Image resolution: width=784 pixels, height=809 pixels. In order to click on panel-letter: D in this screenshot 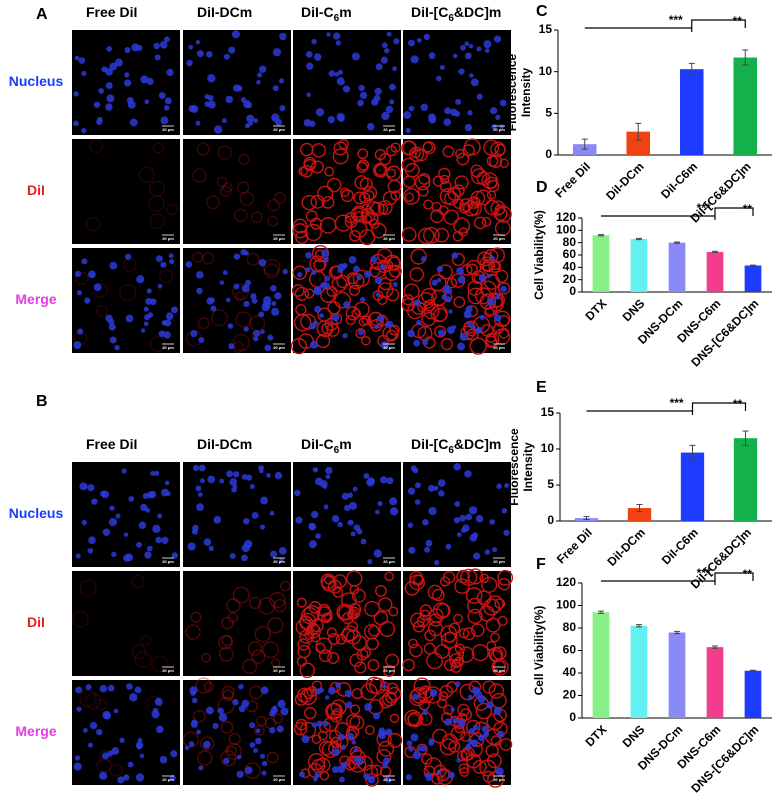, I will do `click(542, 187)`.